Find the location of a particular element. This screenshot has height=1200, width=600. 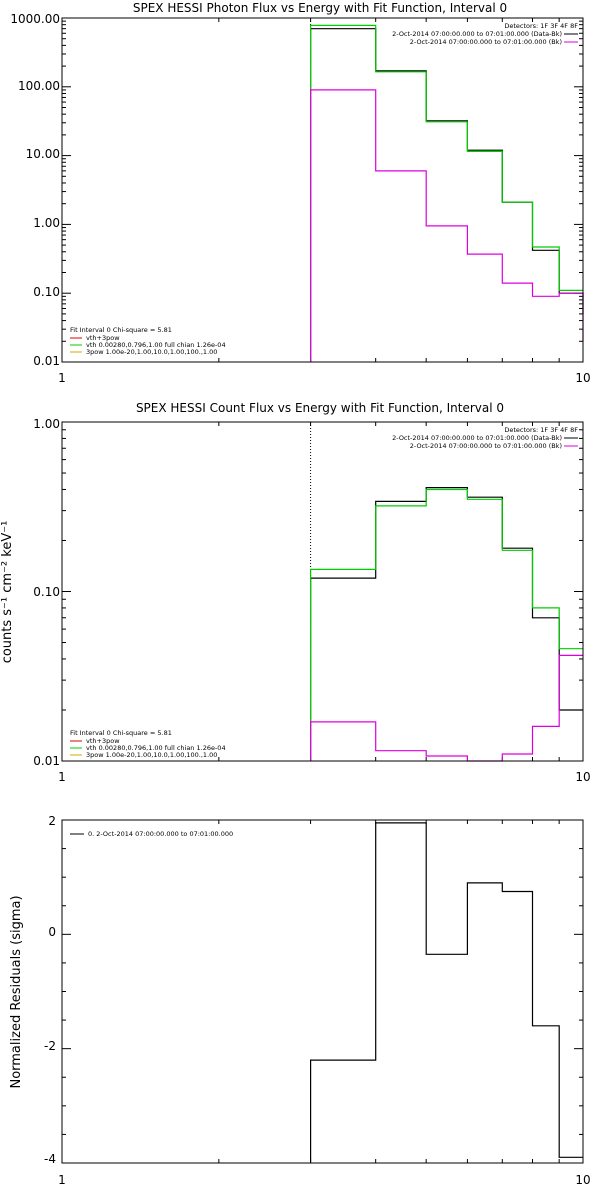

residuals-y-tick-0: -4 is located at coordinates (50, 1159).